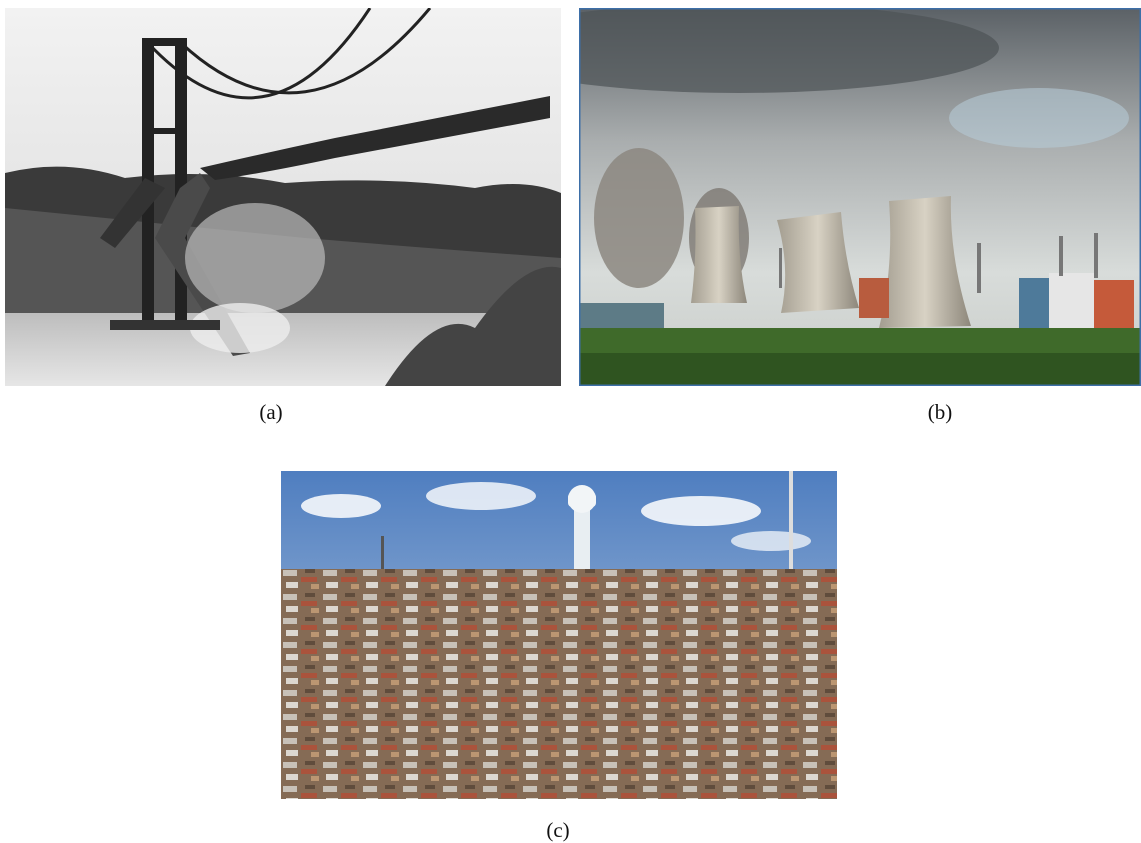 Image resolution: width=1141 pixels, height=843 pixels. What do you see at coordinates (558, 830) in the screenshot?
I see `panel-caption: (c)` at bounding box center [558, 830].